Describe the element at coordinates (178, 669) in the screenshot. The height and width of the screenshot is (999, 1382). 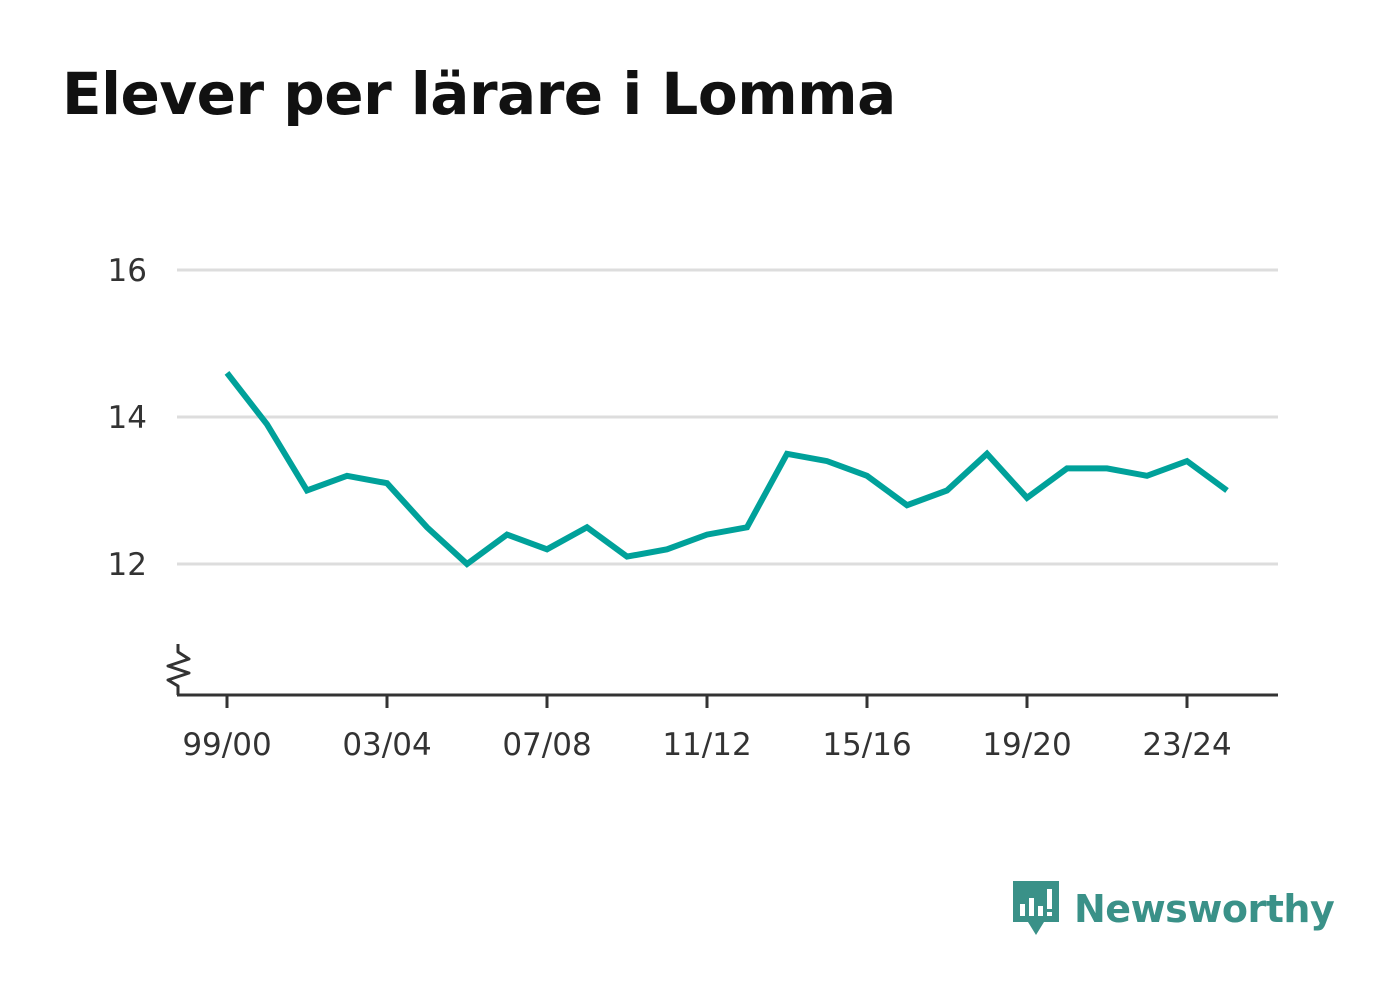
I see `y-axis-break-icon` at that location.